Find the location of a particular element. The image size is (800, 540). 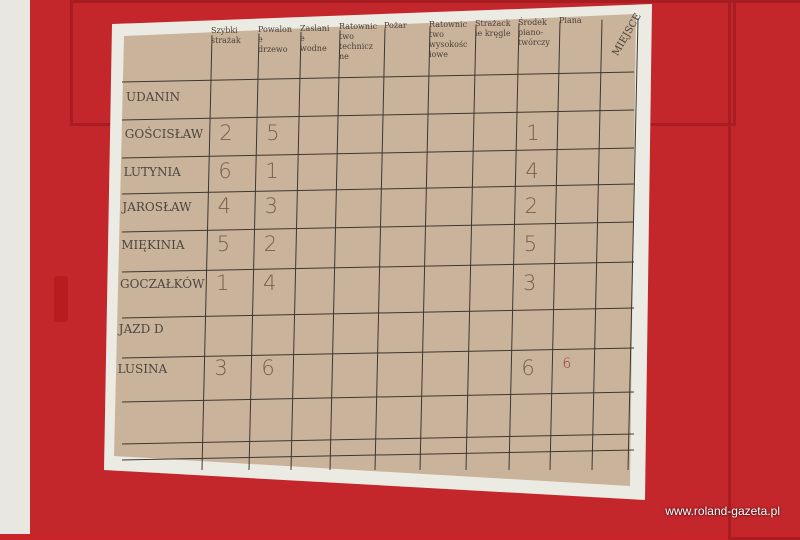

column-header: Strażackie kręgle is located at coordinates (493, 28).